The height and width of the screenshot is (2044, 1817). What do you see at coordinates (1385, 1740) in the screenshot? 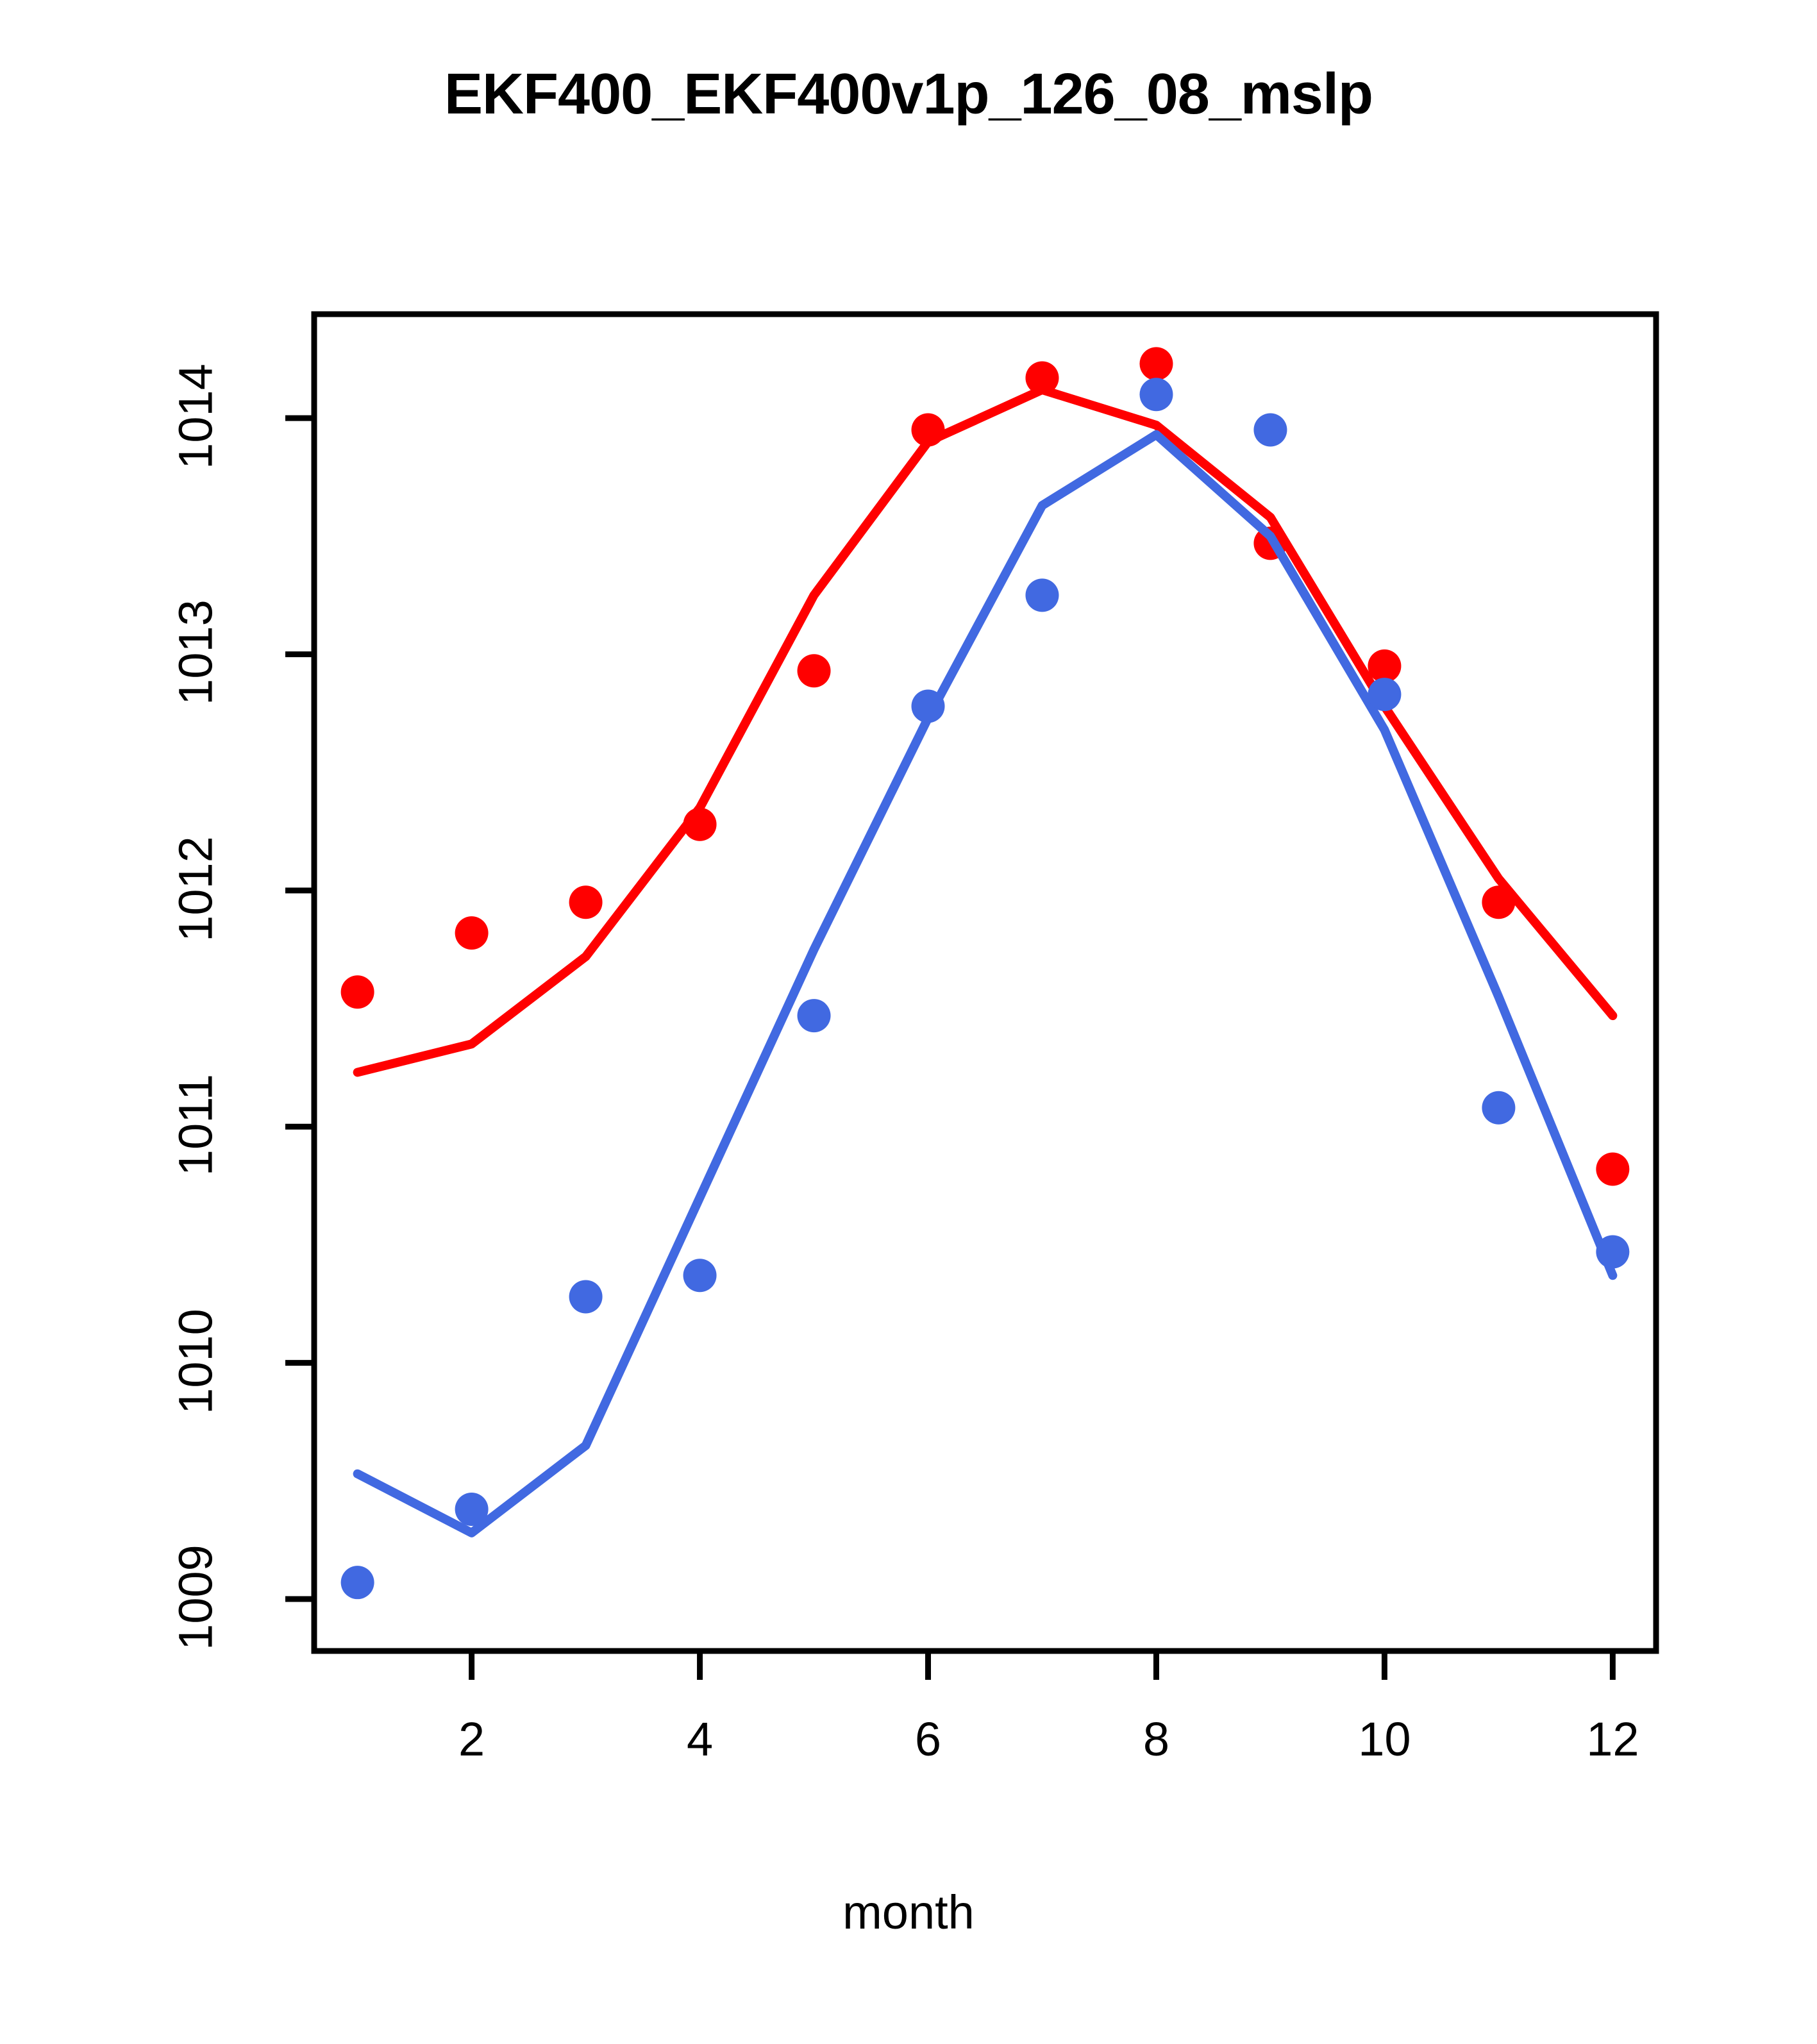
I see `x-tick-label: 10` at bounding box center [1385, 1740].